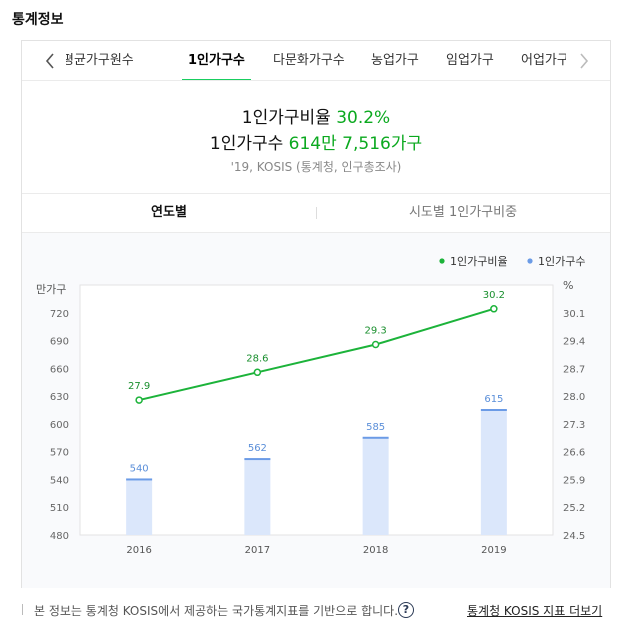 Image resolution: width=623 pixels, height=628 pixels. I want to click on y-tick-right: 28.7, so click(574, 369).